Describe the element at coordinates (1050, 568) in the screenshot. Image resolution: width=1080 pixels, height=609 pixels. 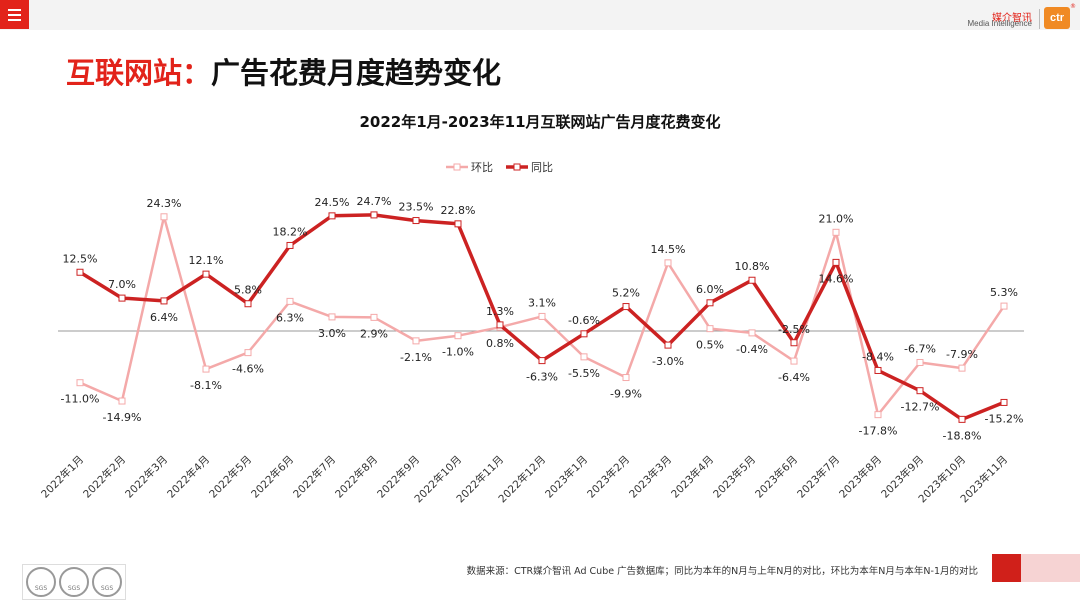
I see `footer-pink-block` at that location.